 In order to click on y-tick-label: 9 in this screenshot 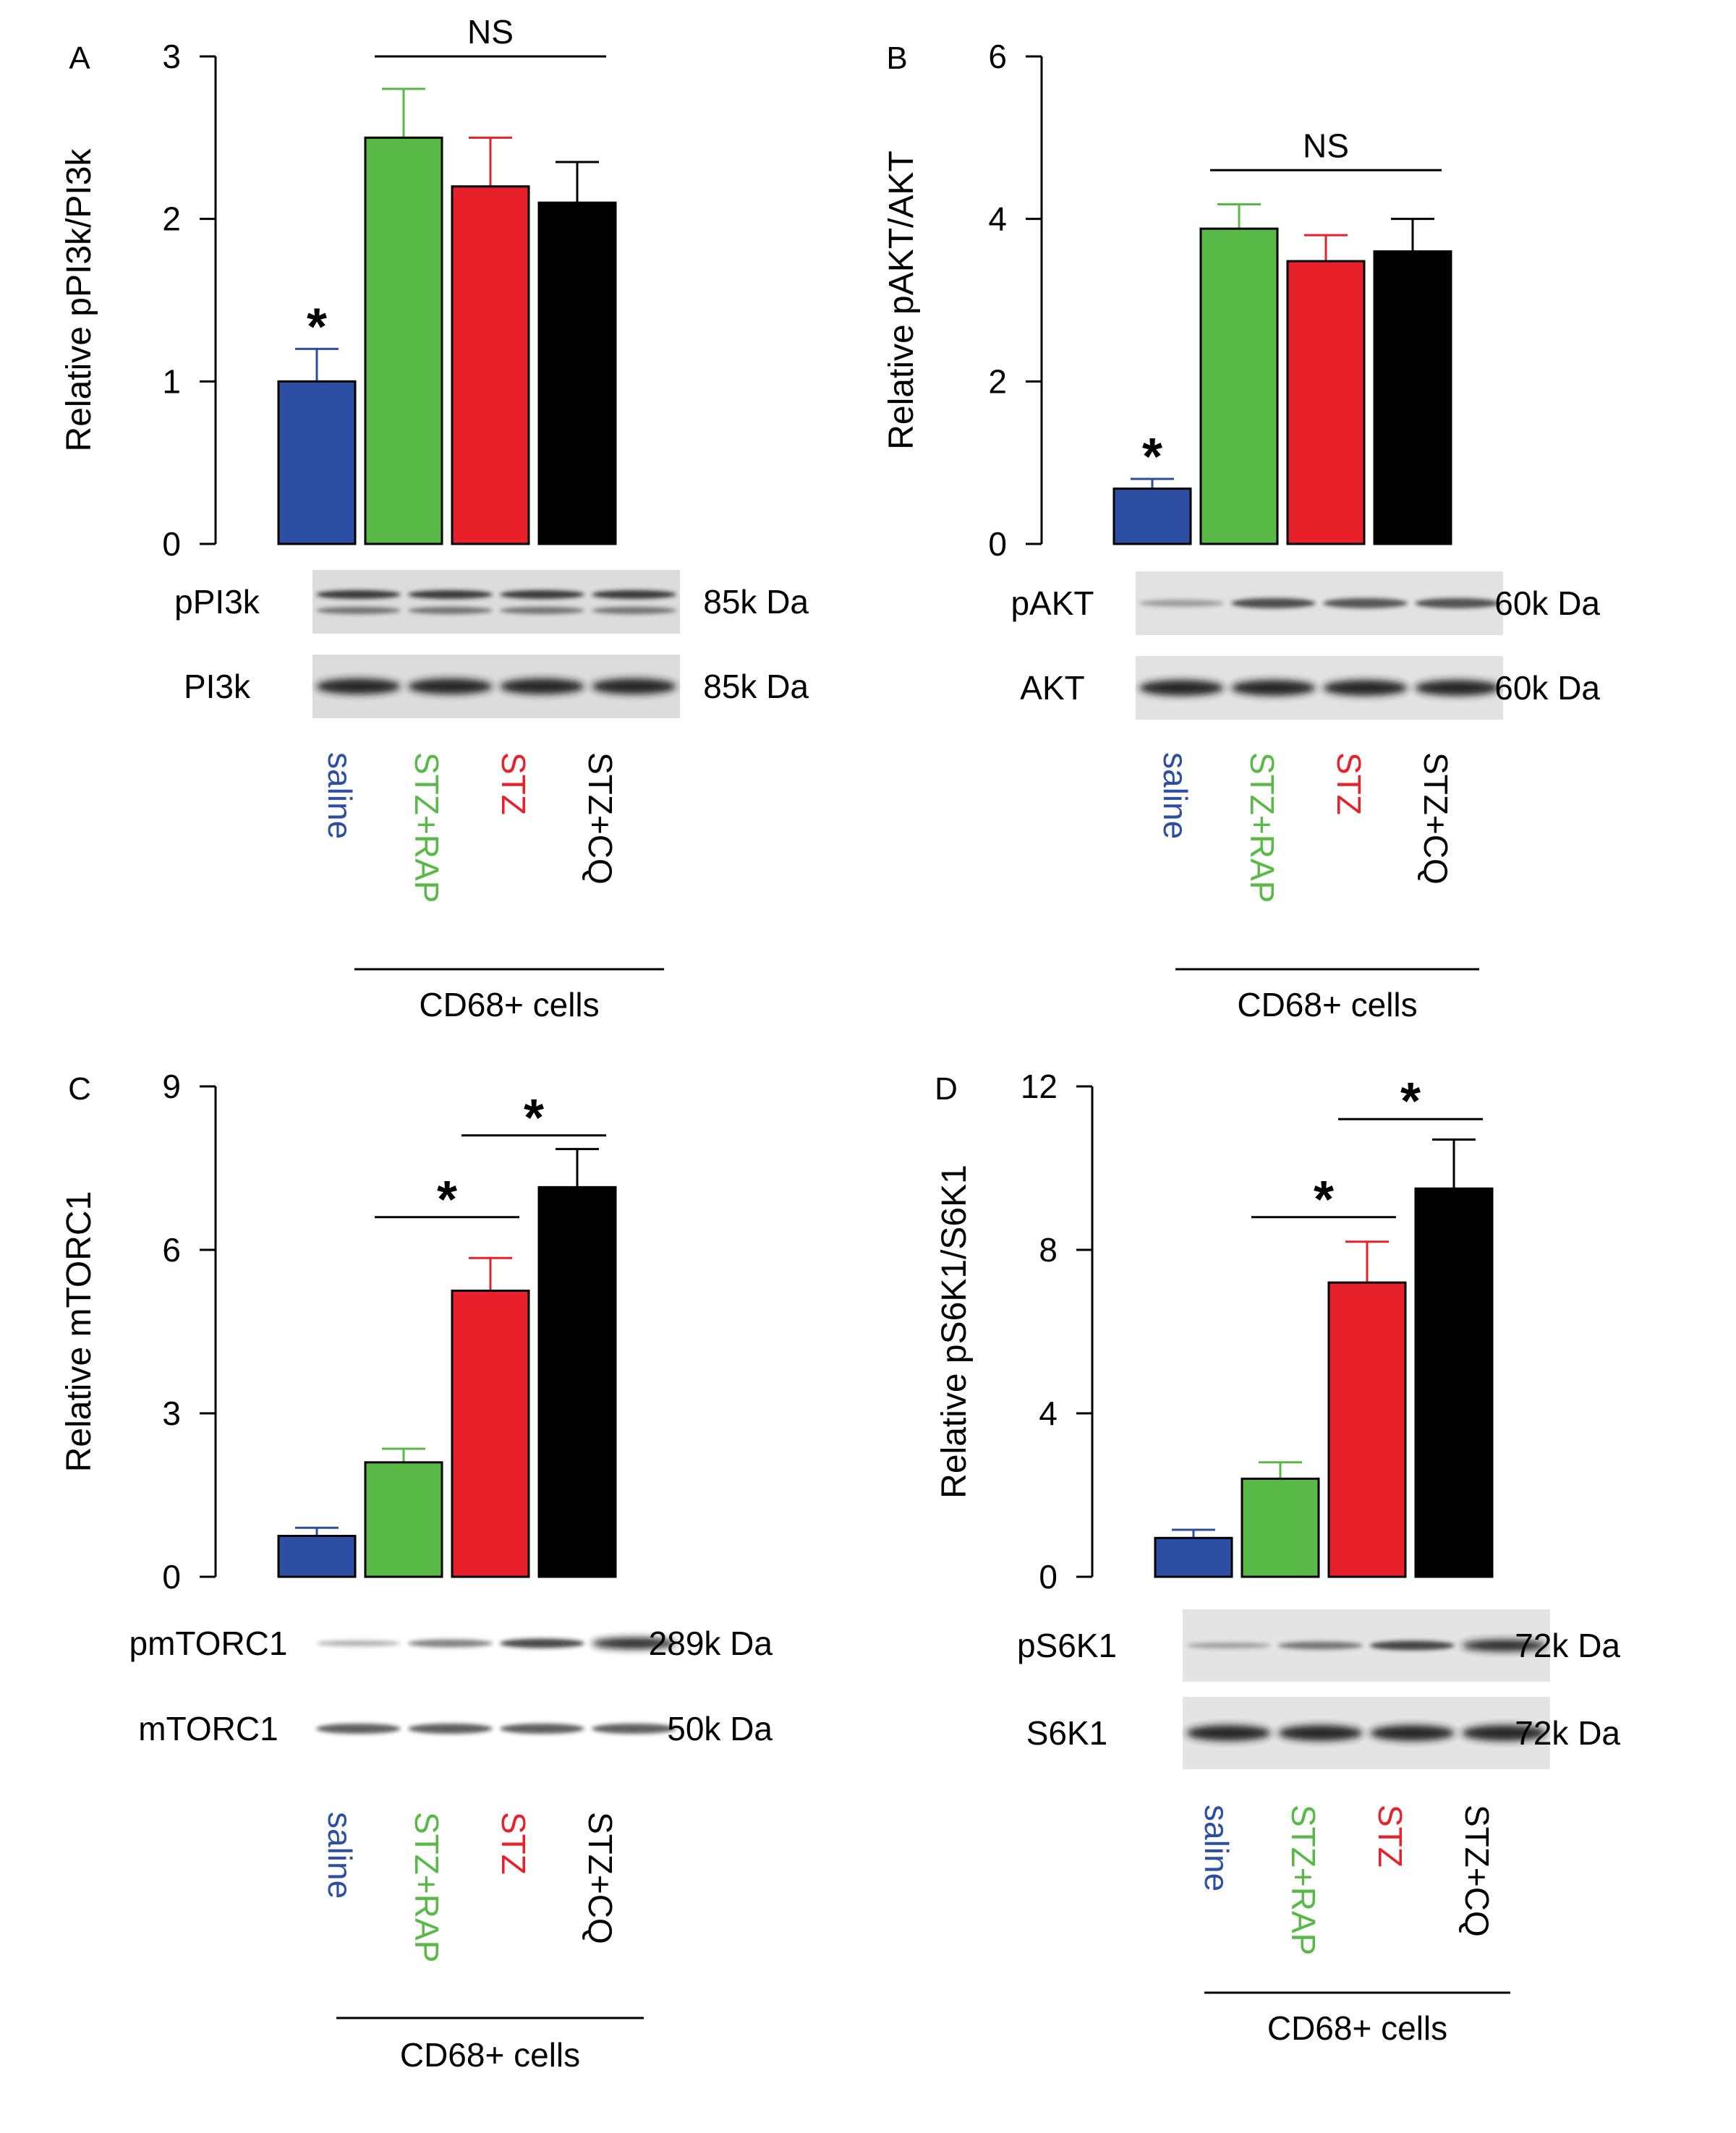, I will do `click(171, 1086)`.